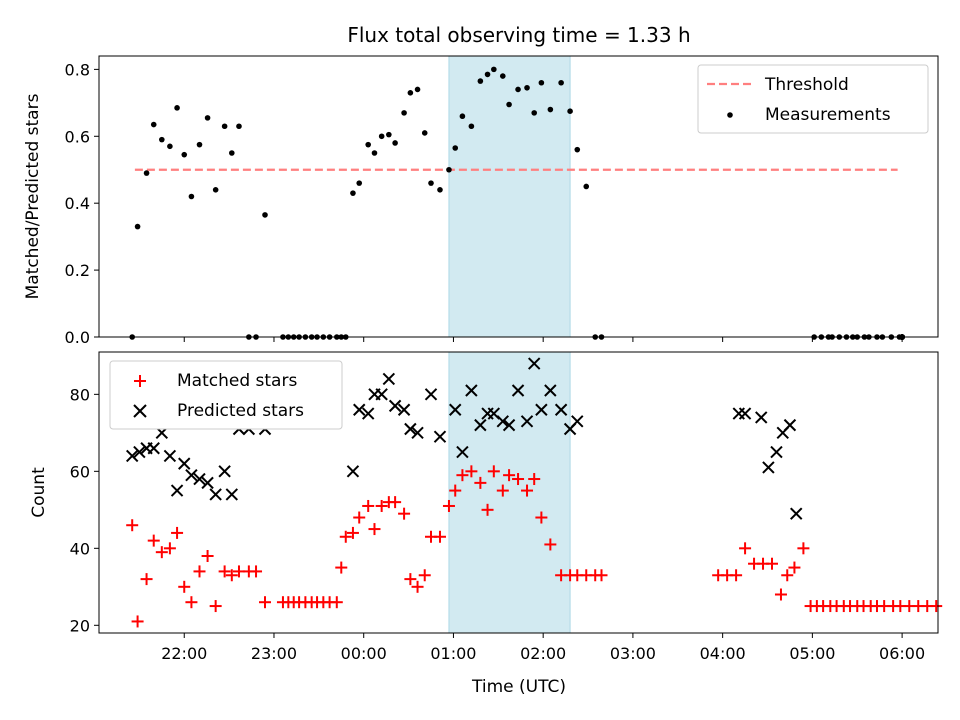 This screenshot has width=960, height=720. I want to click on bottom-legend: Matched stars Predicted stars, so click(226, 395).